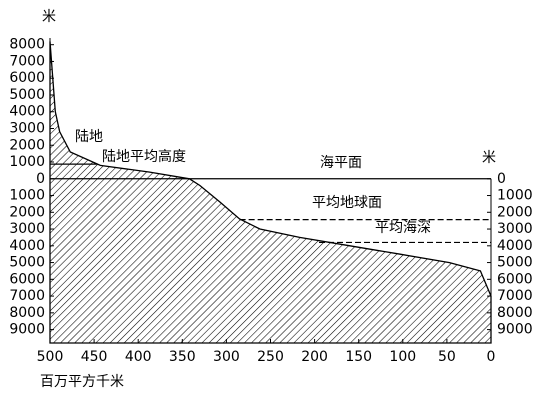 The width and height of the screenshot is (544, 402). I want to click on y2-tick-label: 9000, so click(515, 330).